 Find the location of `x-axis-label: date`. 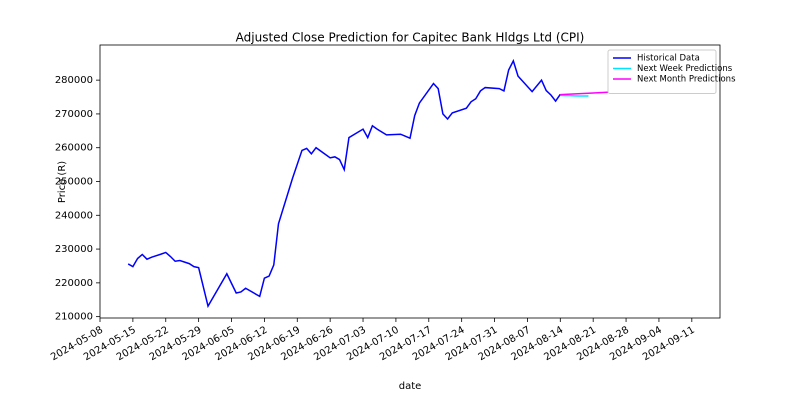

x-axis-label: date is located at coordinates (410, 386).